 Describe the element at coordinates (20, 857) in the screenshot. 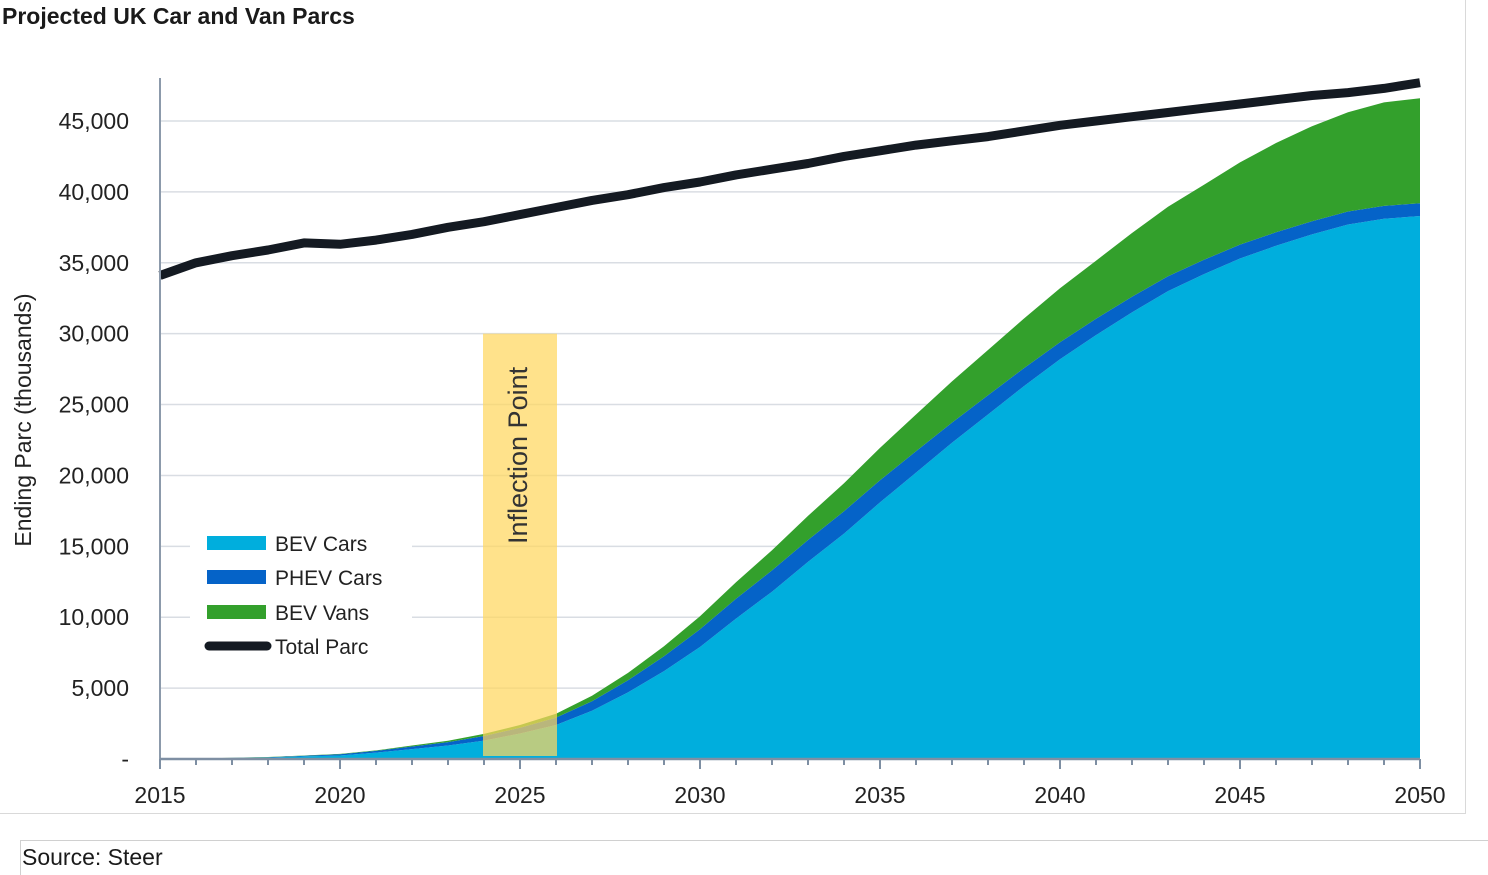

I see `source-divider-vertical` at that location.